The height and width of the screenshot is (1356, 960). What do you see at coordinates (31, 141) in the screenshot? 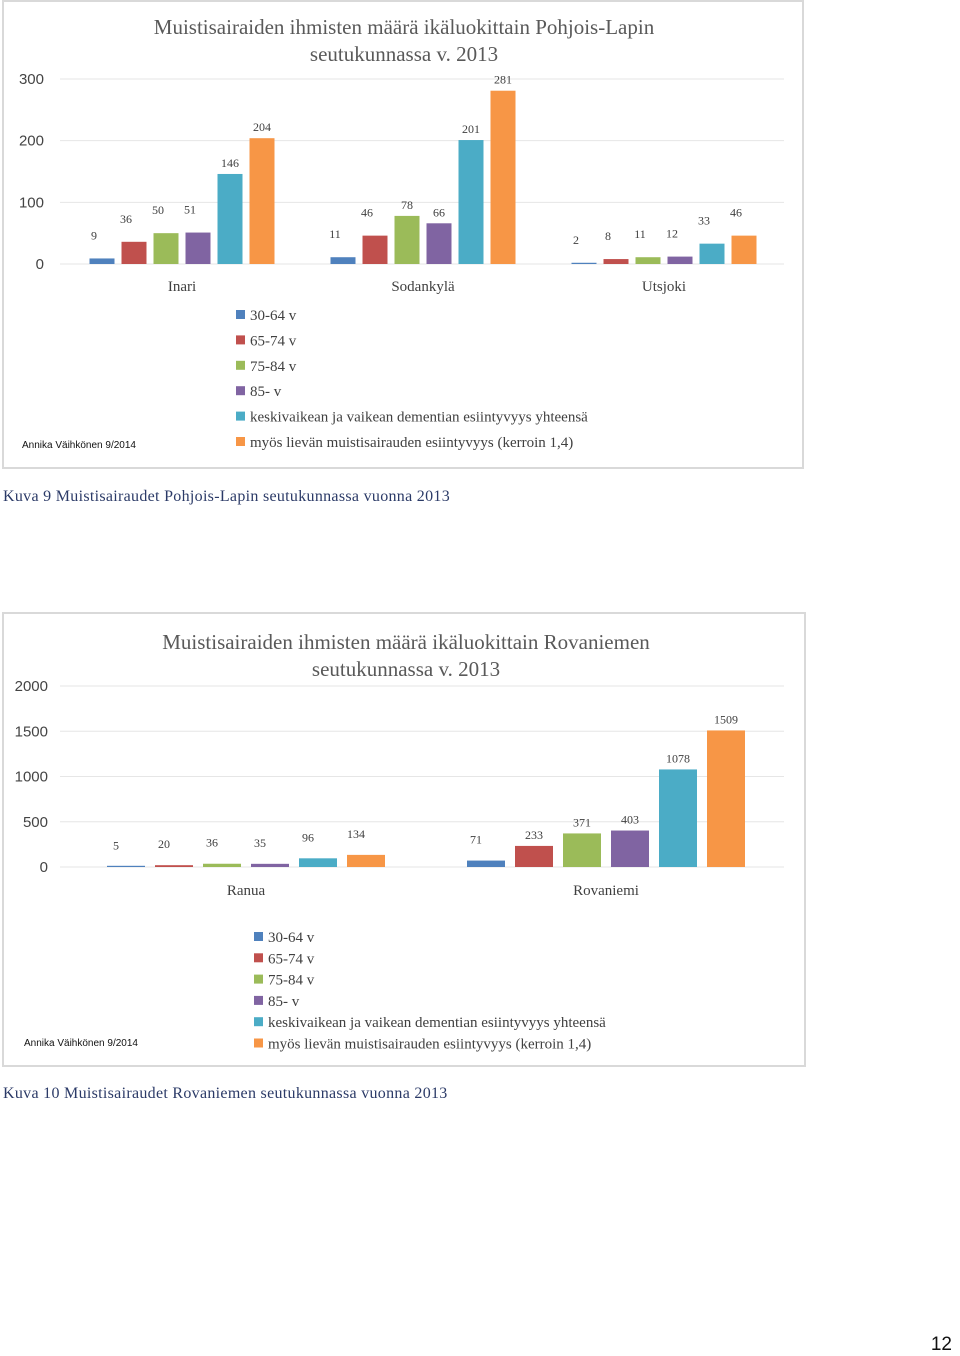
I see `chart1-ytick-label-2: 200` at bounding box center [31, 141].